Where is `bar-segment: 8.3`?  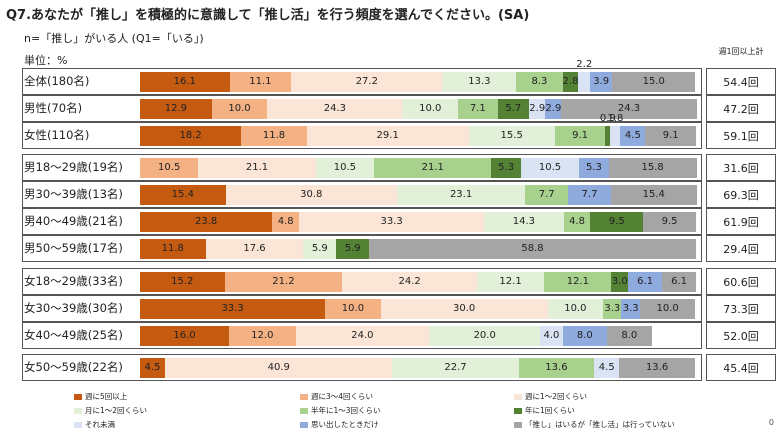
bar-segment: 8.3 is located at coordinates (539, 81).